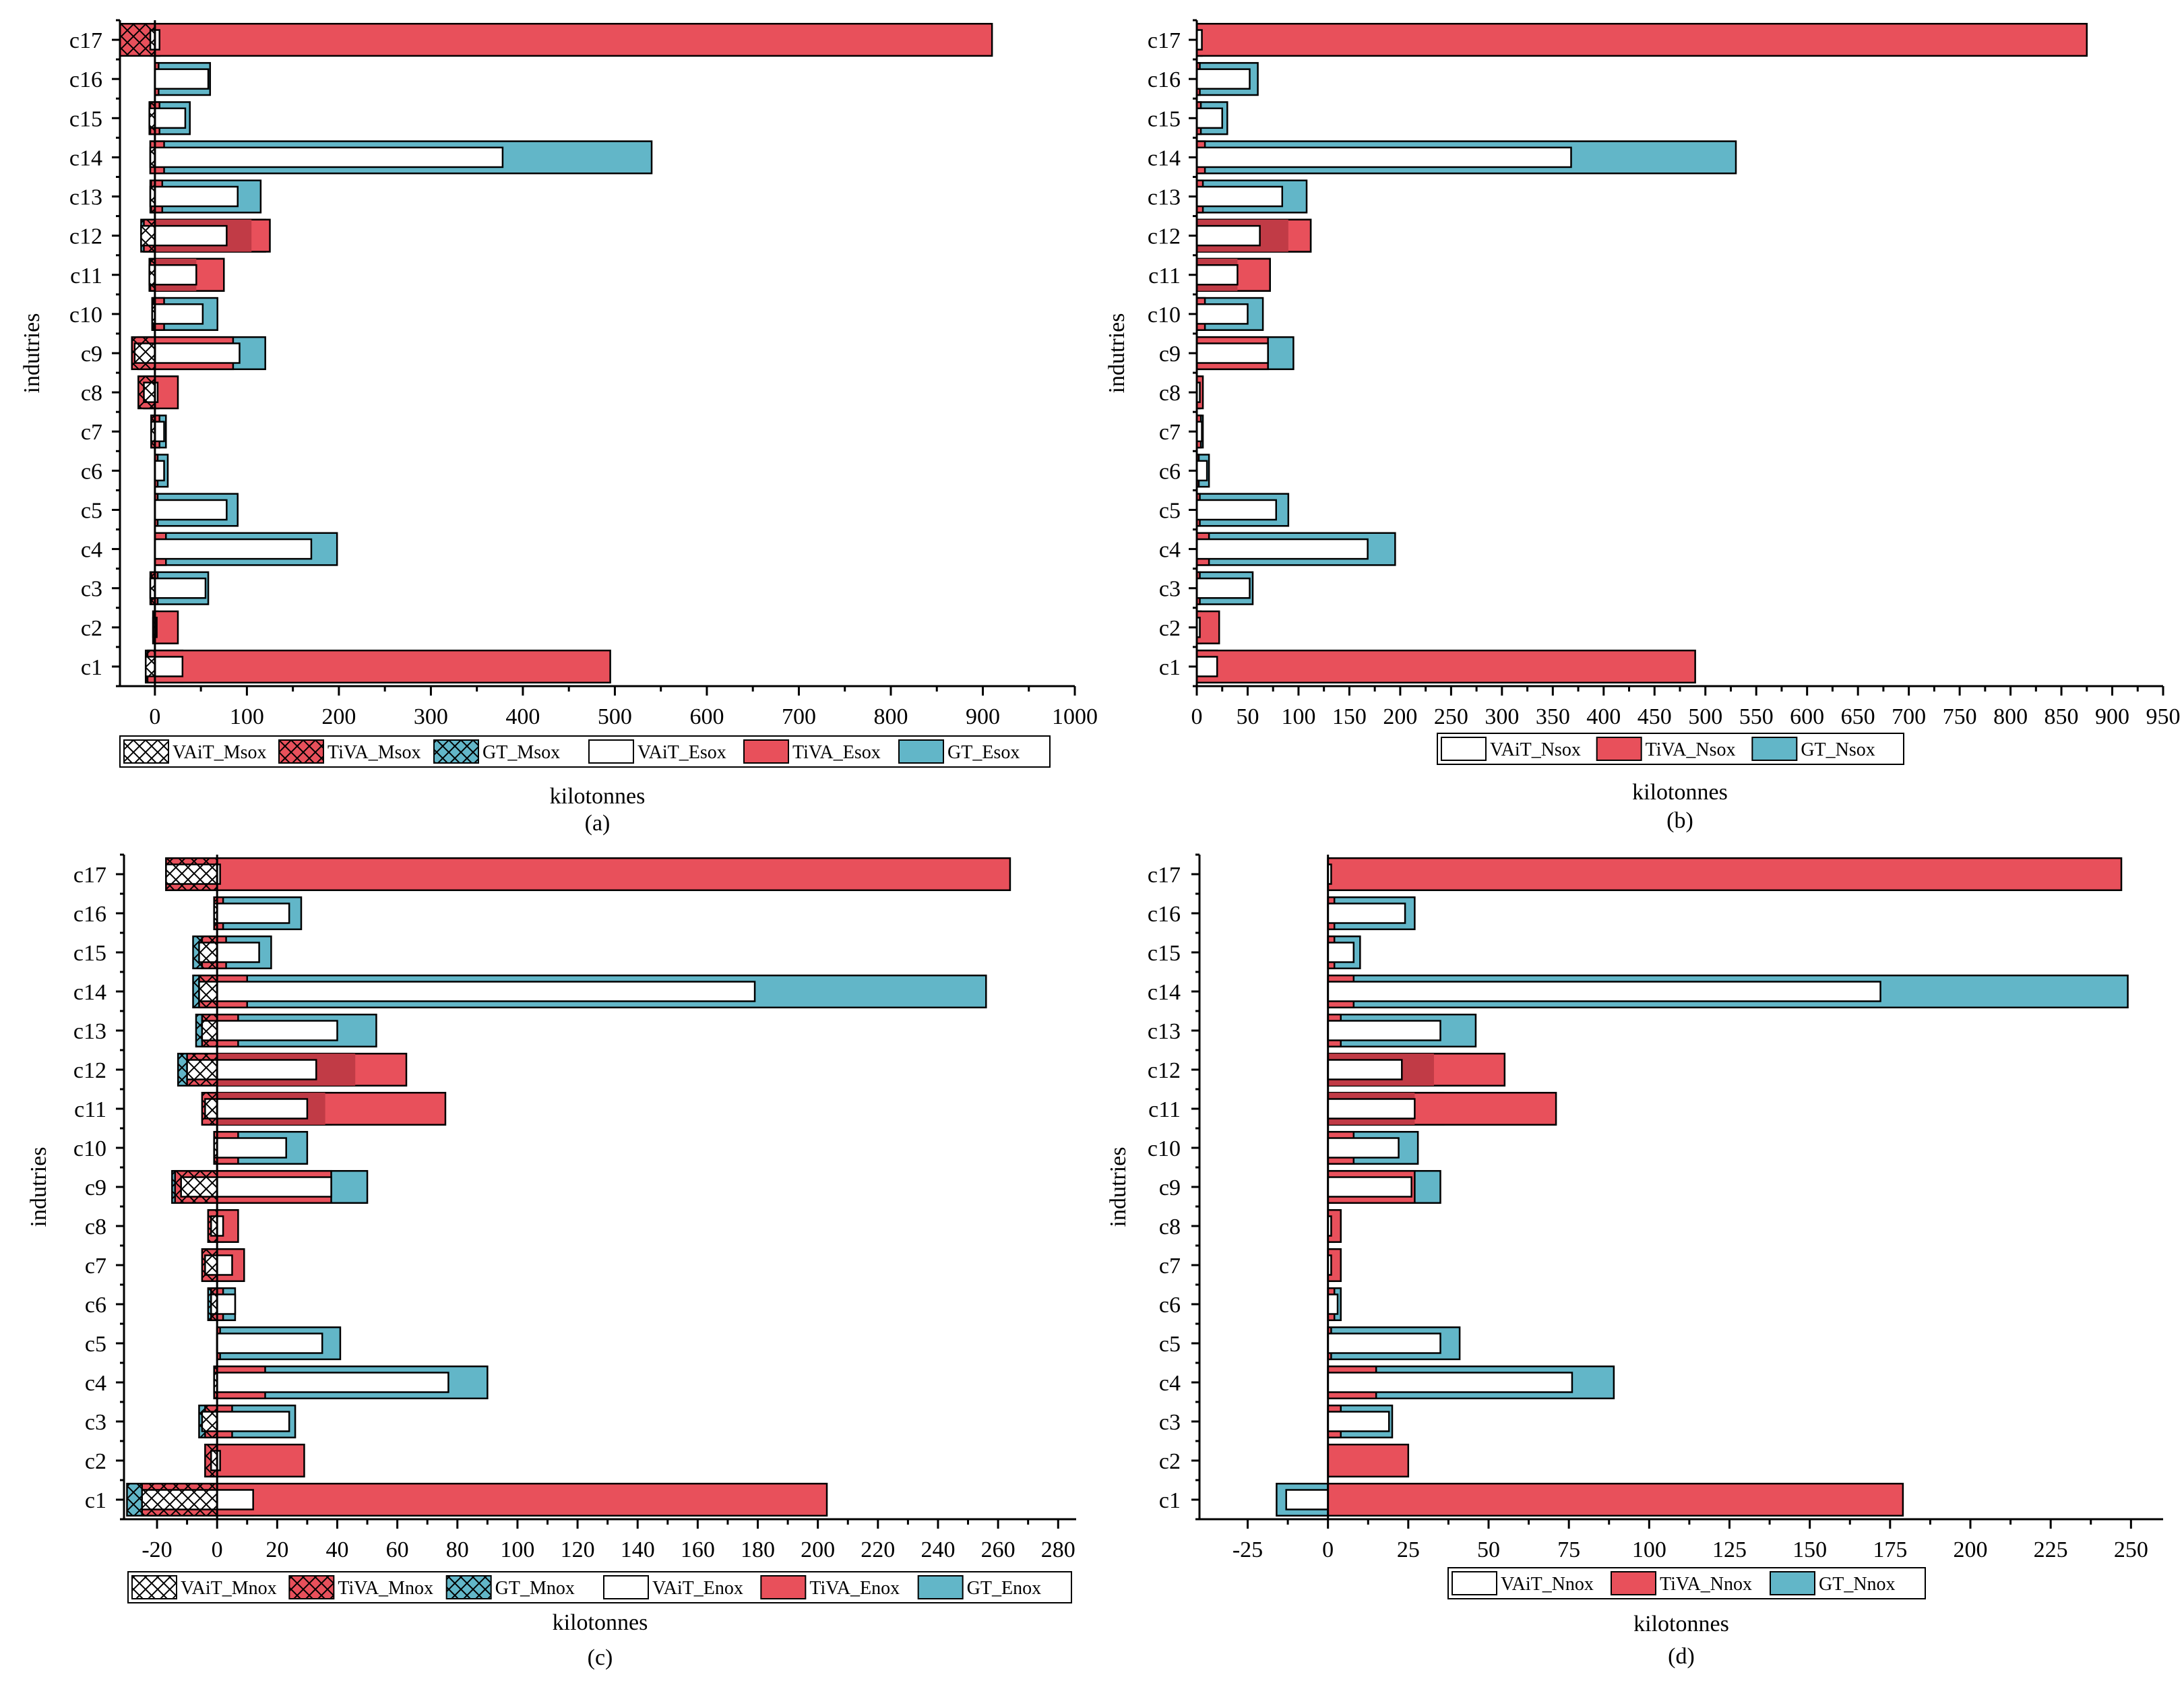 The image size is (2184, 1683). What do you see at coordinates (1619, 749) in the screenshot?
I see `legend-swatch-b-tiva_nsox` at bounding box center [1619, 749].